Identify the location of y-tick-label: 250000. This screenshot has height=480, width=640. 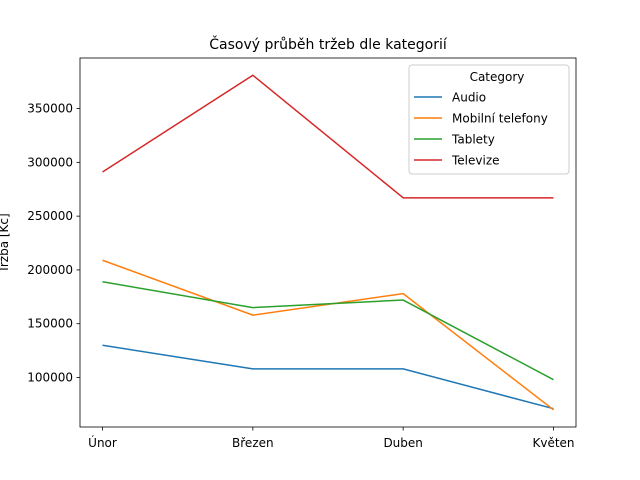
(50, 216).